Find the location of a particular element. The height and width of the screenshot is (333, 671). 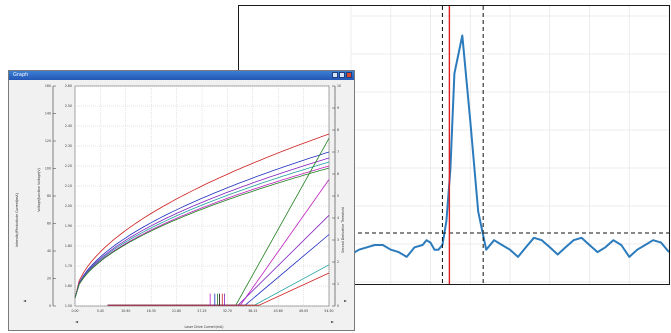

left-tick-label: 120 is located at coordinates (48, 141).